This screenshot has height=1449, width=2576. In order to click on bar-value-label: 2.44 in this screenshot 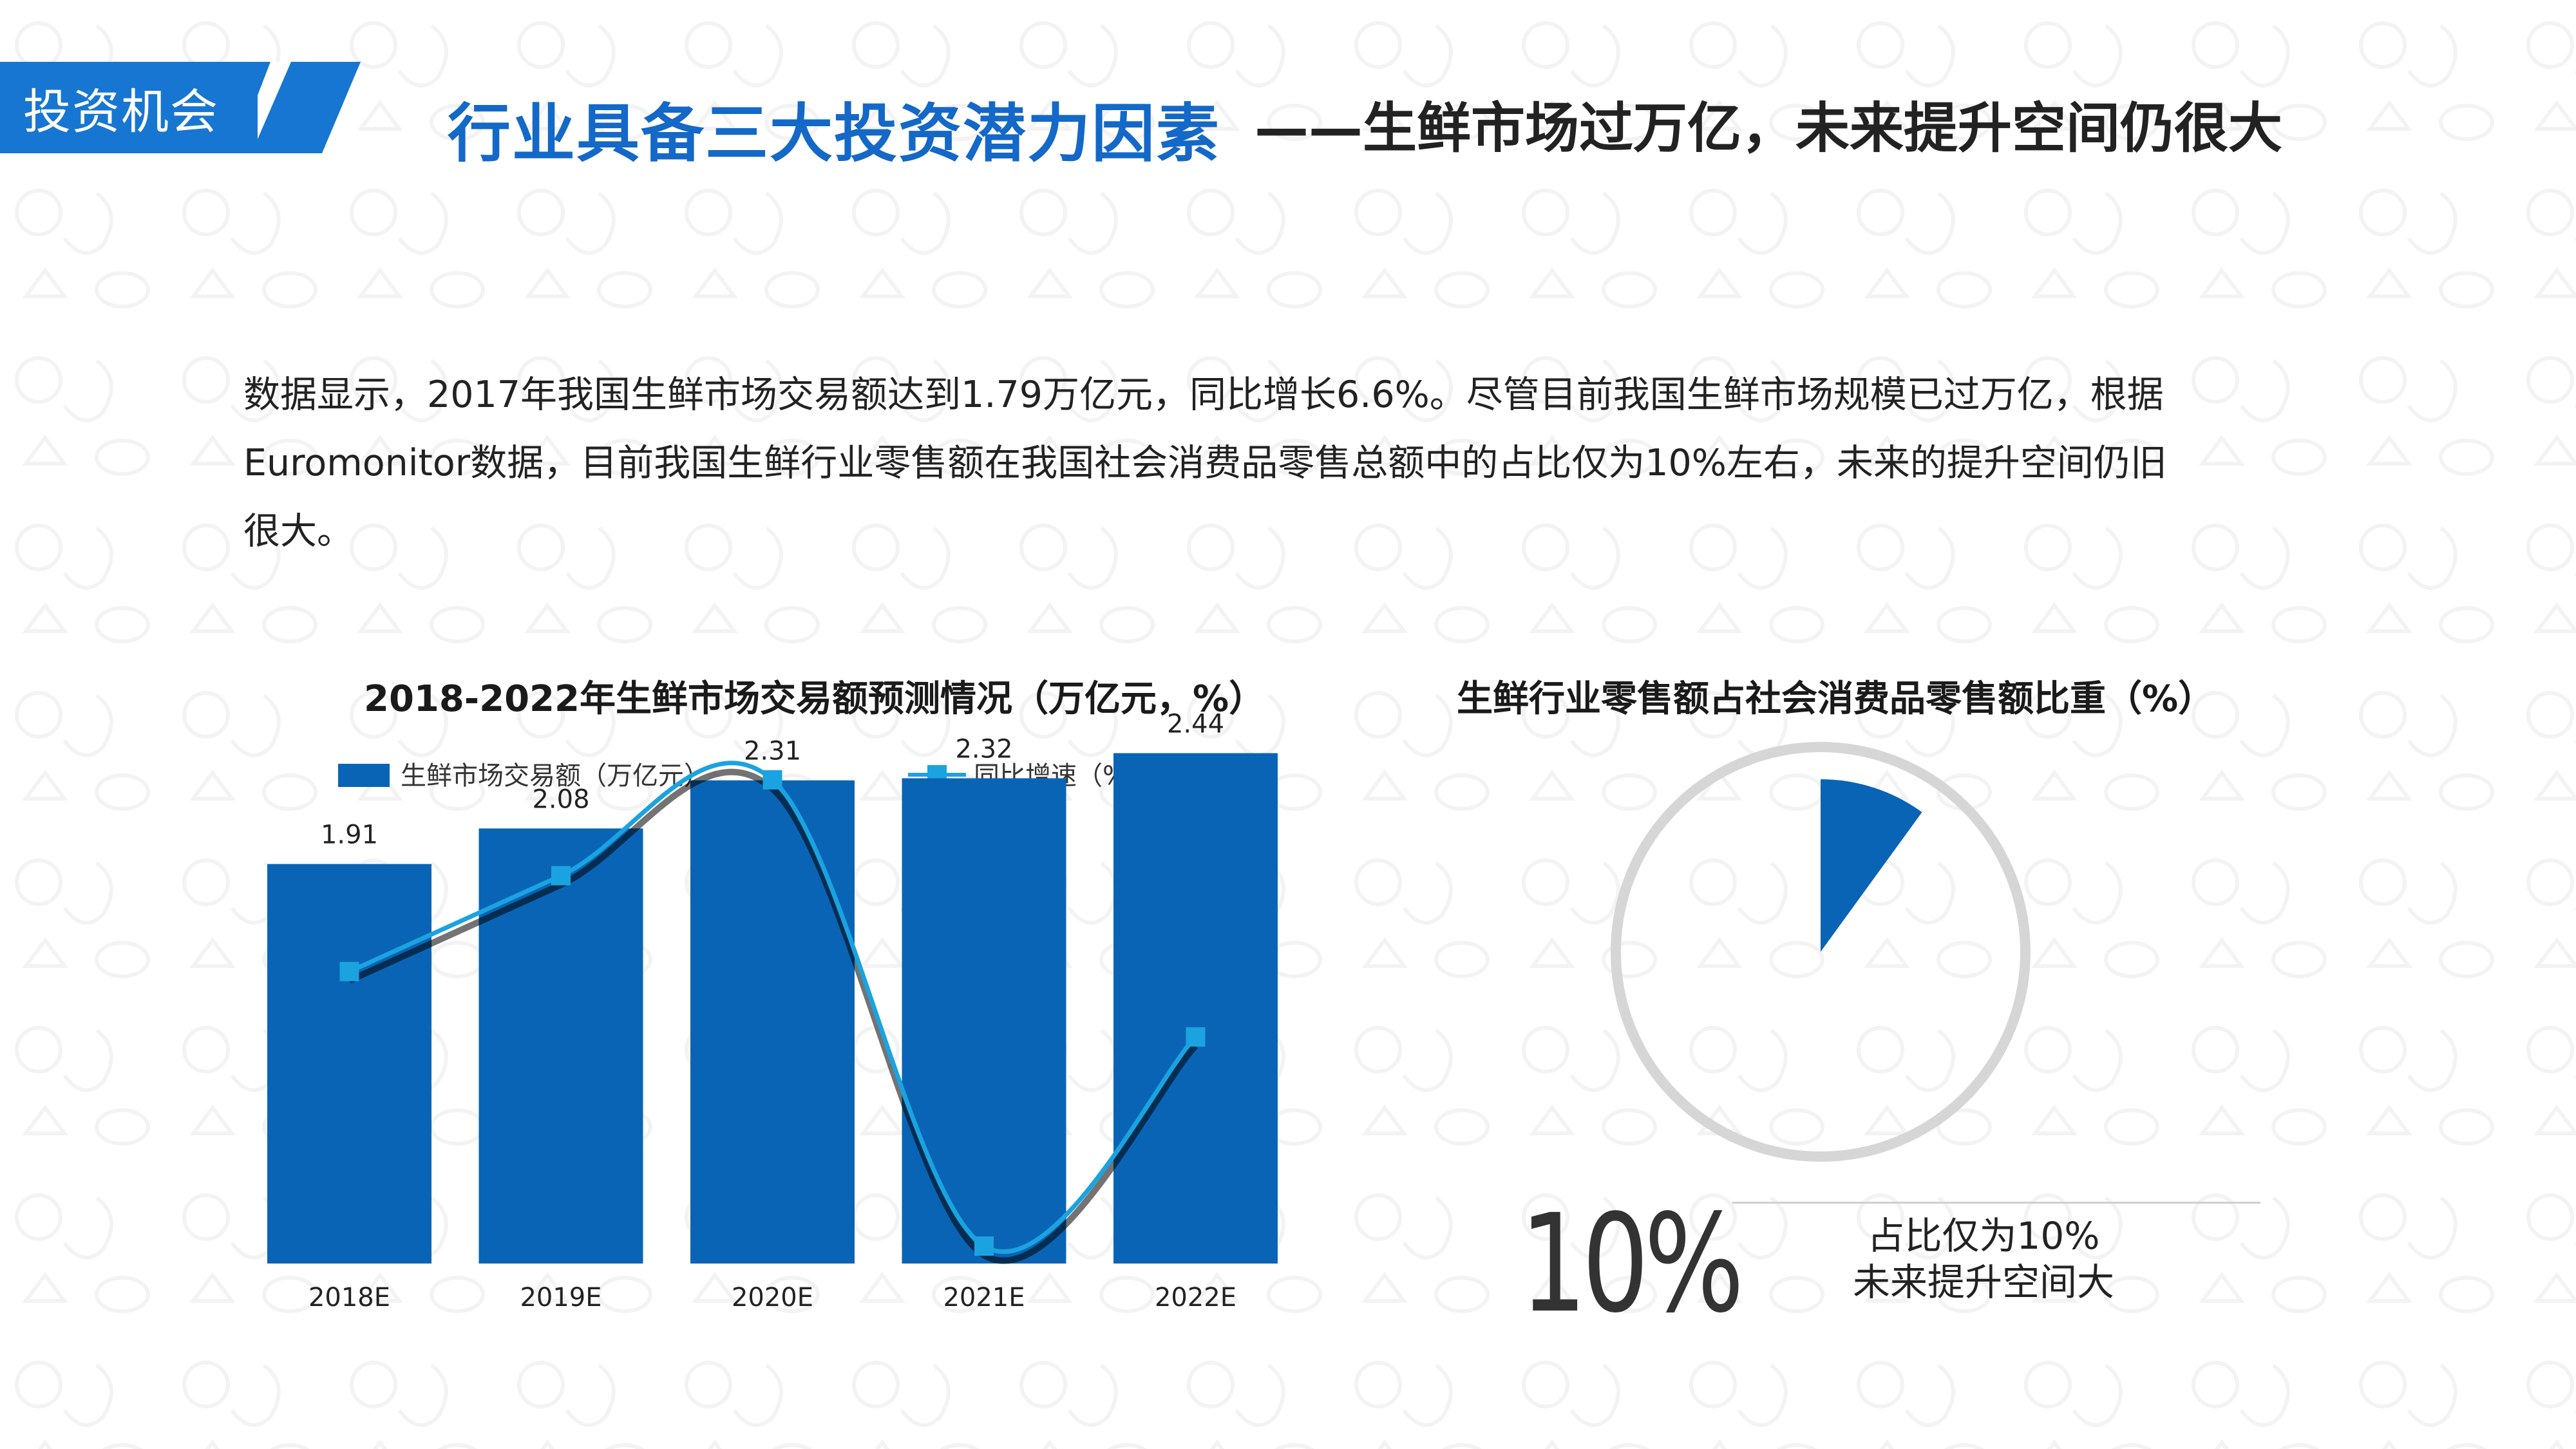, I will do `click(1195, 724)`.